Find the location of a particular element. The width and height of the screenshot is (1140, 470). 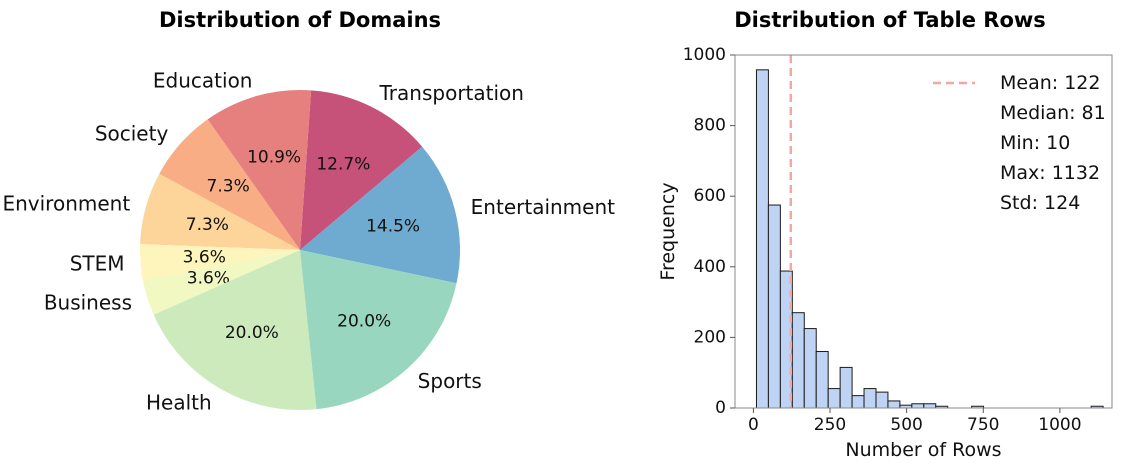

pie-slice-transportation is located at coordinates (361, 170).